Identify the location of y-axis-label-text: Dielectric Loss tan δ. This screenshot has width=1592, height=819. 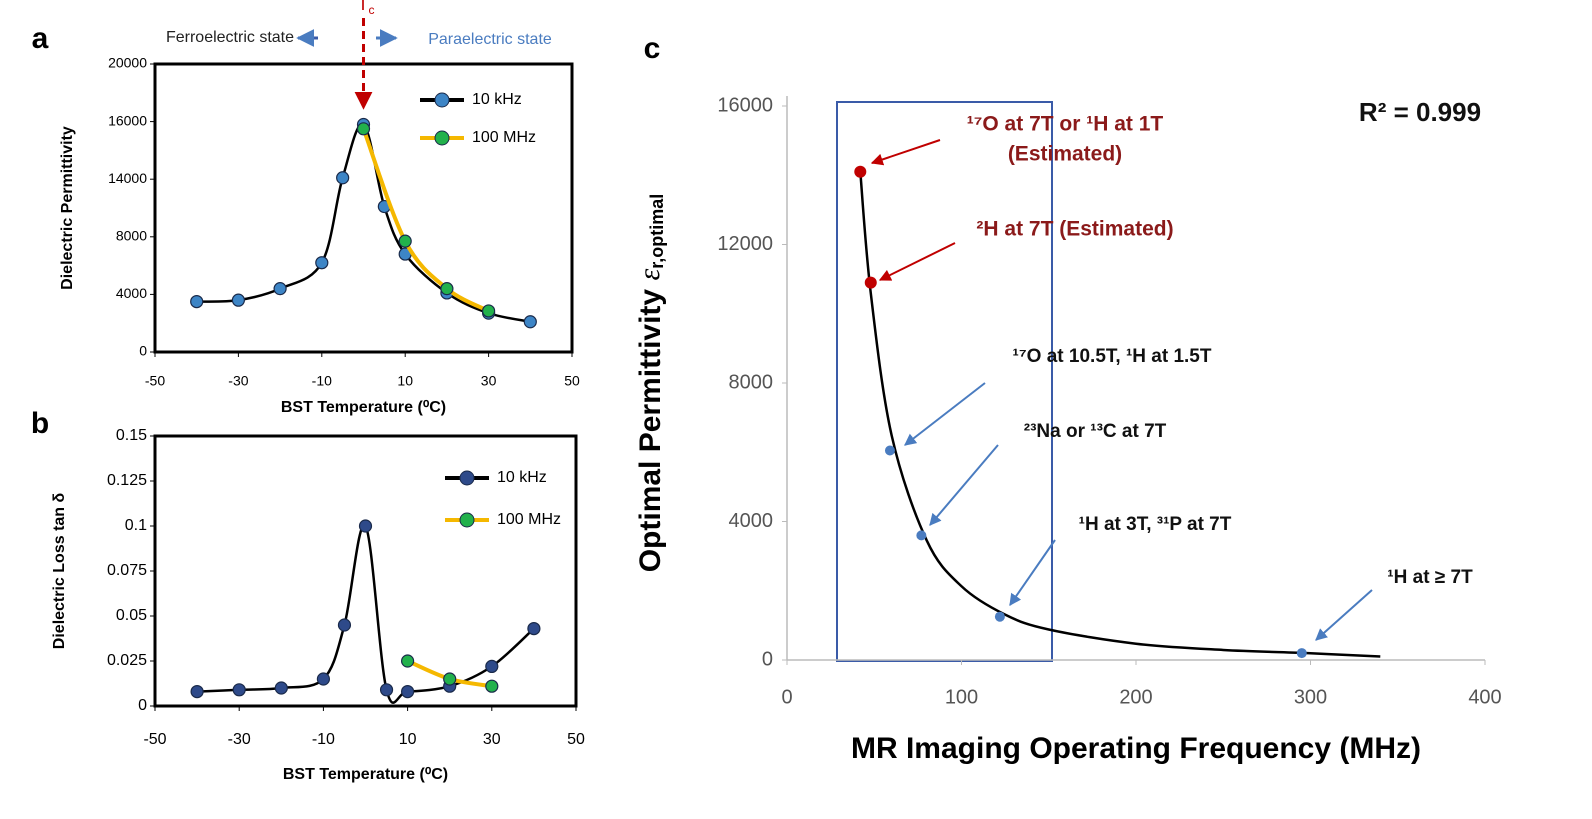
(59, 570).